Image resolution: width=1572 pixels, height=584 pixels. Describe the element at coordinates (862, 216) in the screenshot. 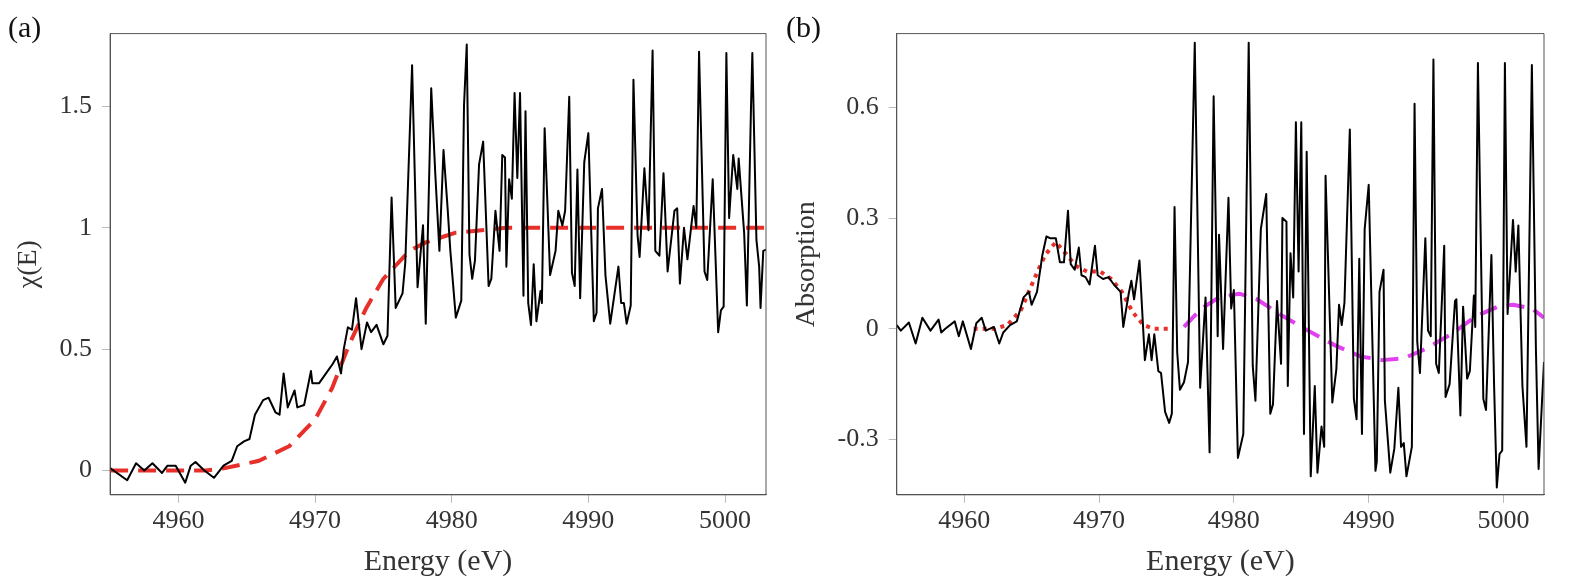

I see `y-tick-label: 0.3` at that location.